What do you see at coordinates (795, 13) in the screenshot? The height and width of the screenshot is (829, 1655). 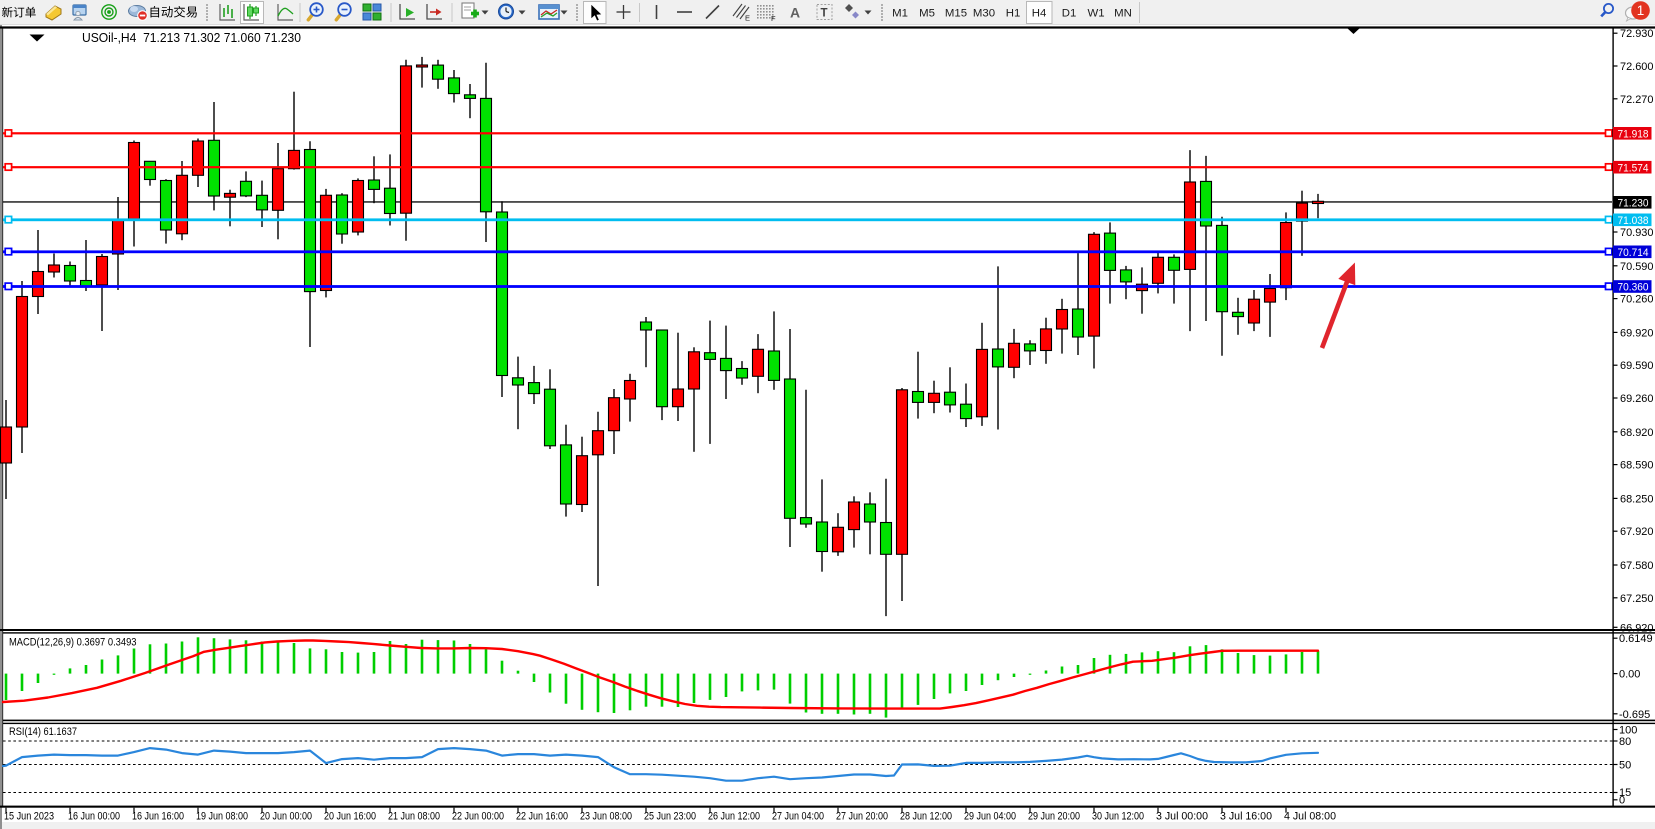 I see `svg-text: A` at bounding box center [795, 13].